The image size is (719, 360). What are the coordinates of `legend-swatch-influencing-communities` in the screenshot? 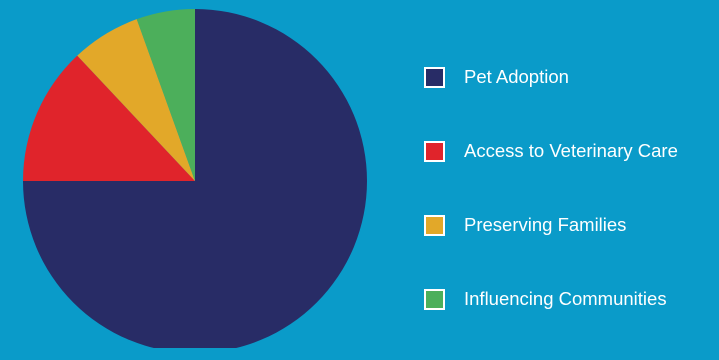 It's located at (434, 299).